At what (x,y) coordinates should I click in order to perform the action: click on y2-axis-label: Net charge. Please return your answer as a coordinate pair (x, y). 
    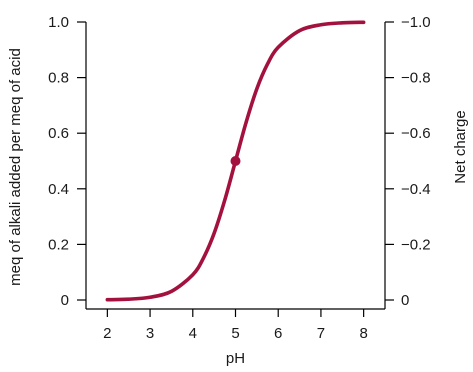
    Looking at the image, I should click on (460, 146).